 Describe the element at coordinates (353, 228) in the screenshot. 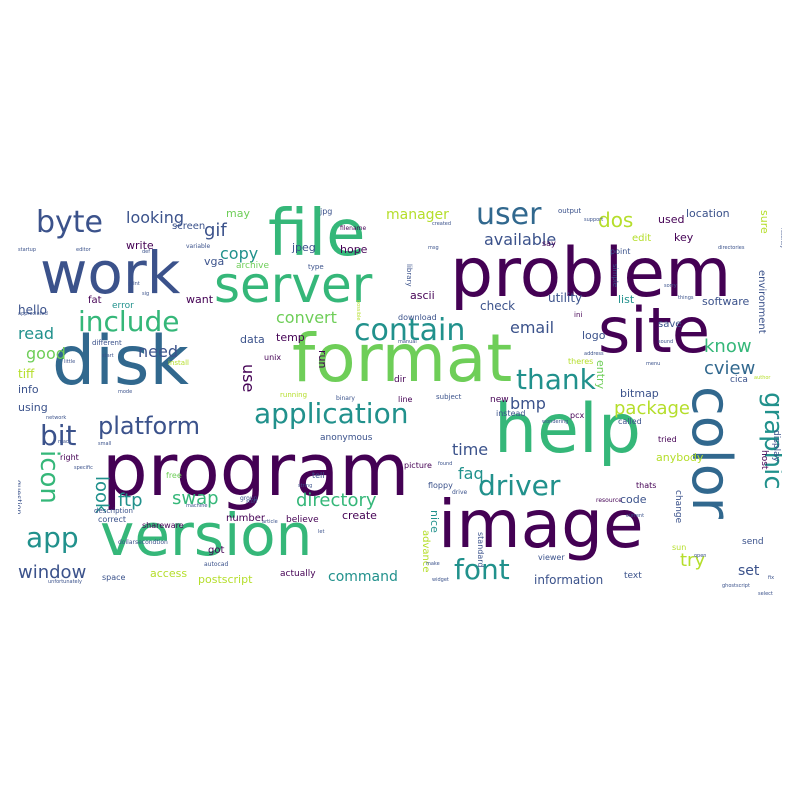

I see `word-filename: filename` at that location.